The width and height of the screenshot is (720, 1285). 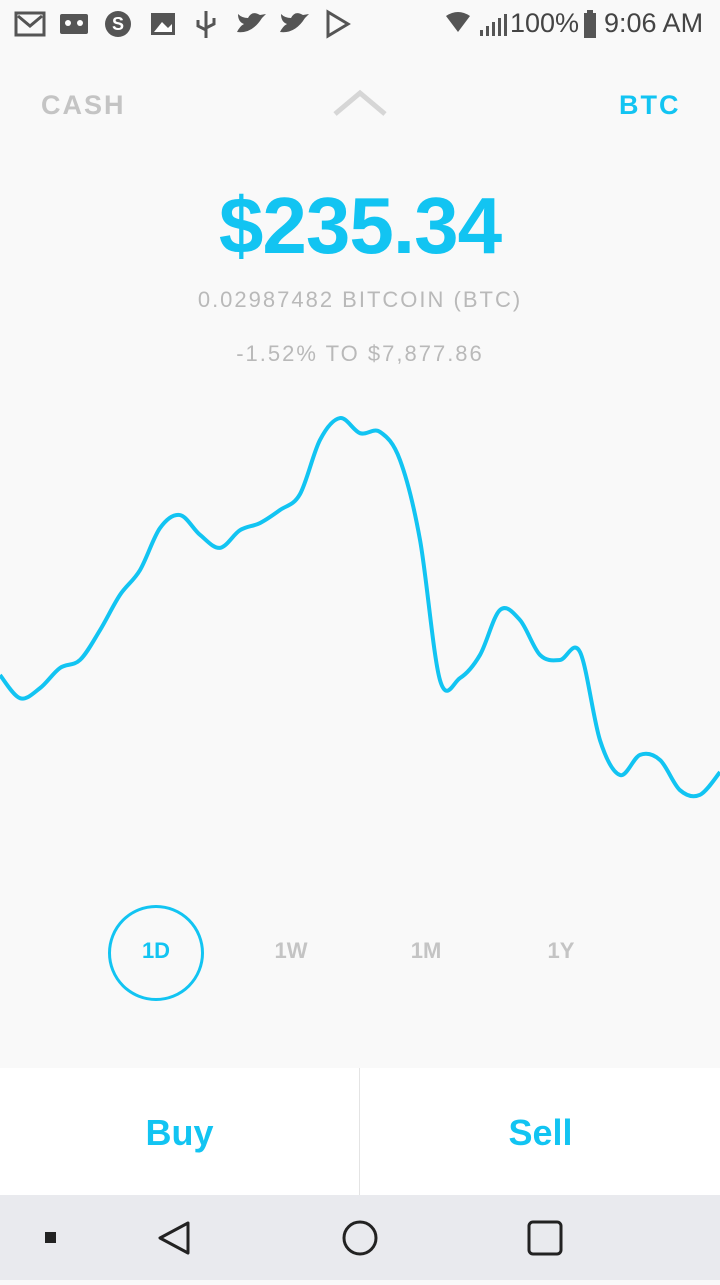 What do you see at coordinates (118, 24) in the screenshot?
I see `svg-text: S` at bounding box center [118, 24].